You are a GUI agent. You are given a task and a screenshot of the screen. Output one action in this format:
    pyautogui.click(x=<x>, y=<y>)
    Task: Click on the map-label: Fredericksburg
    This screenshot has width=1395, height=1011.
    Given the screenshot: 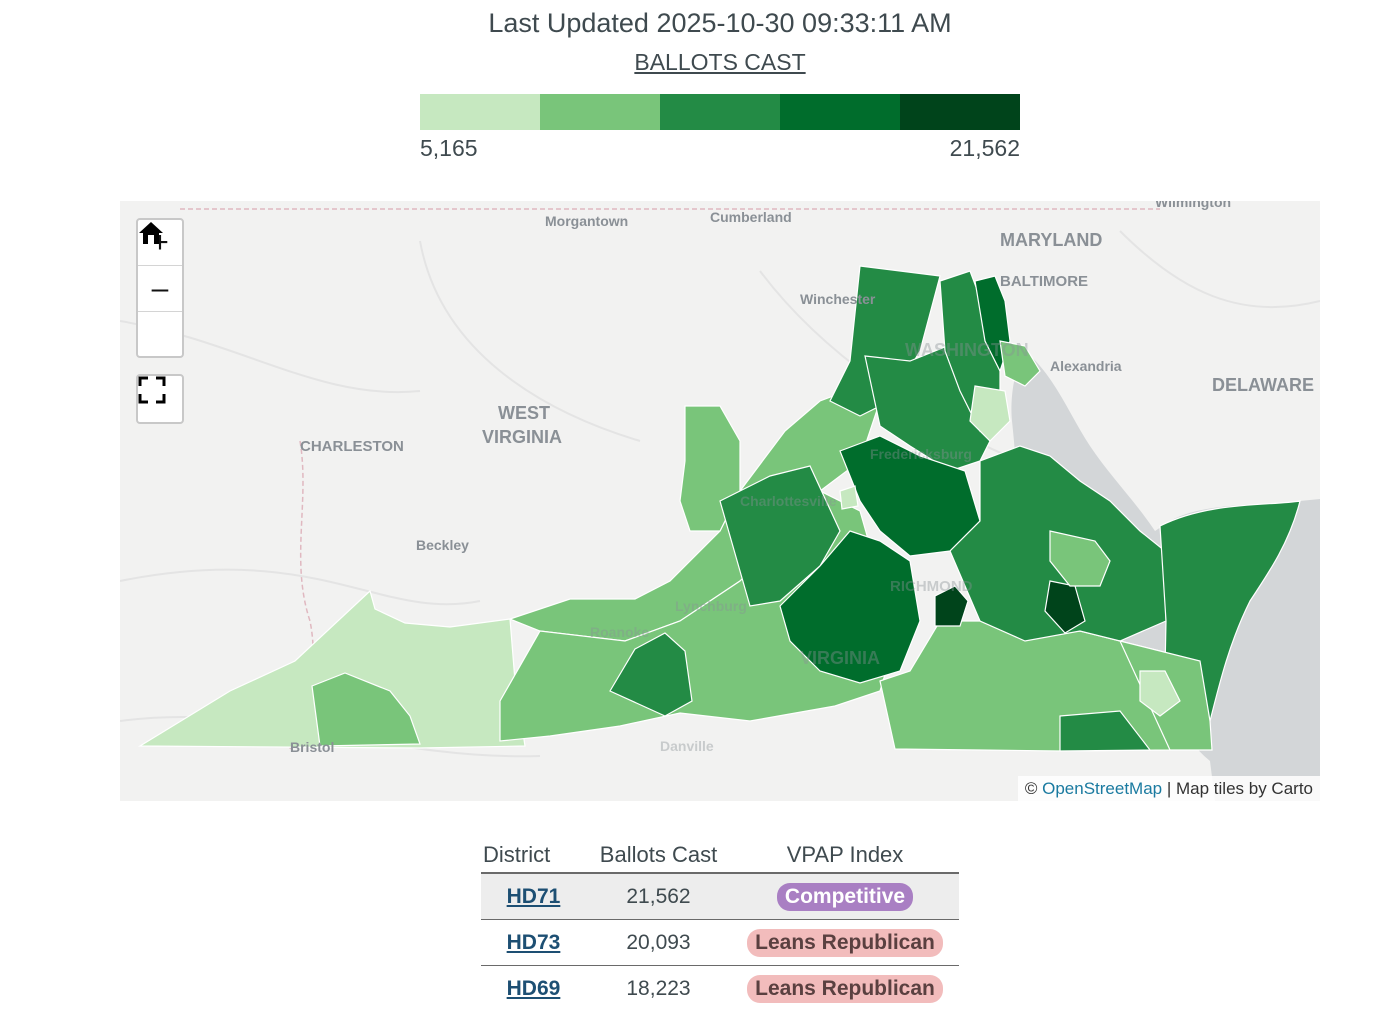 What is the action you would take?
    pyautogui.click(x=921, y=454)
    